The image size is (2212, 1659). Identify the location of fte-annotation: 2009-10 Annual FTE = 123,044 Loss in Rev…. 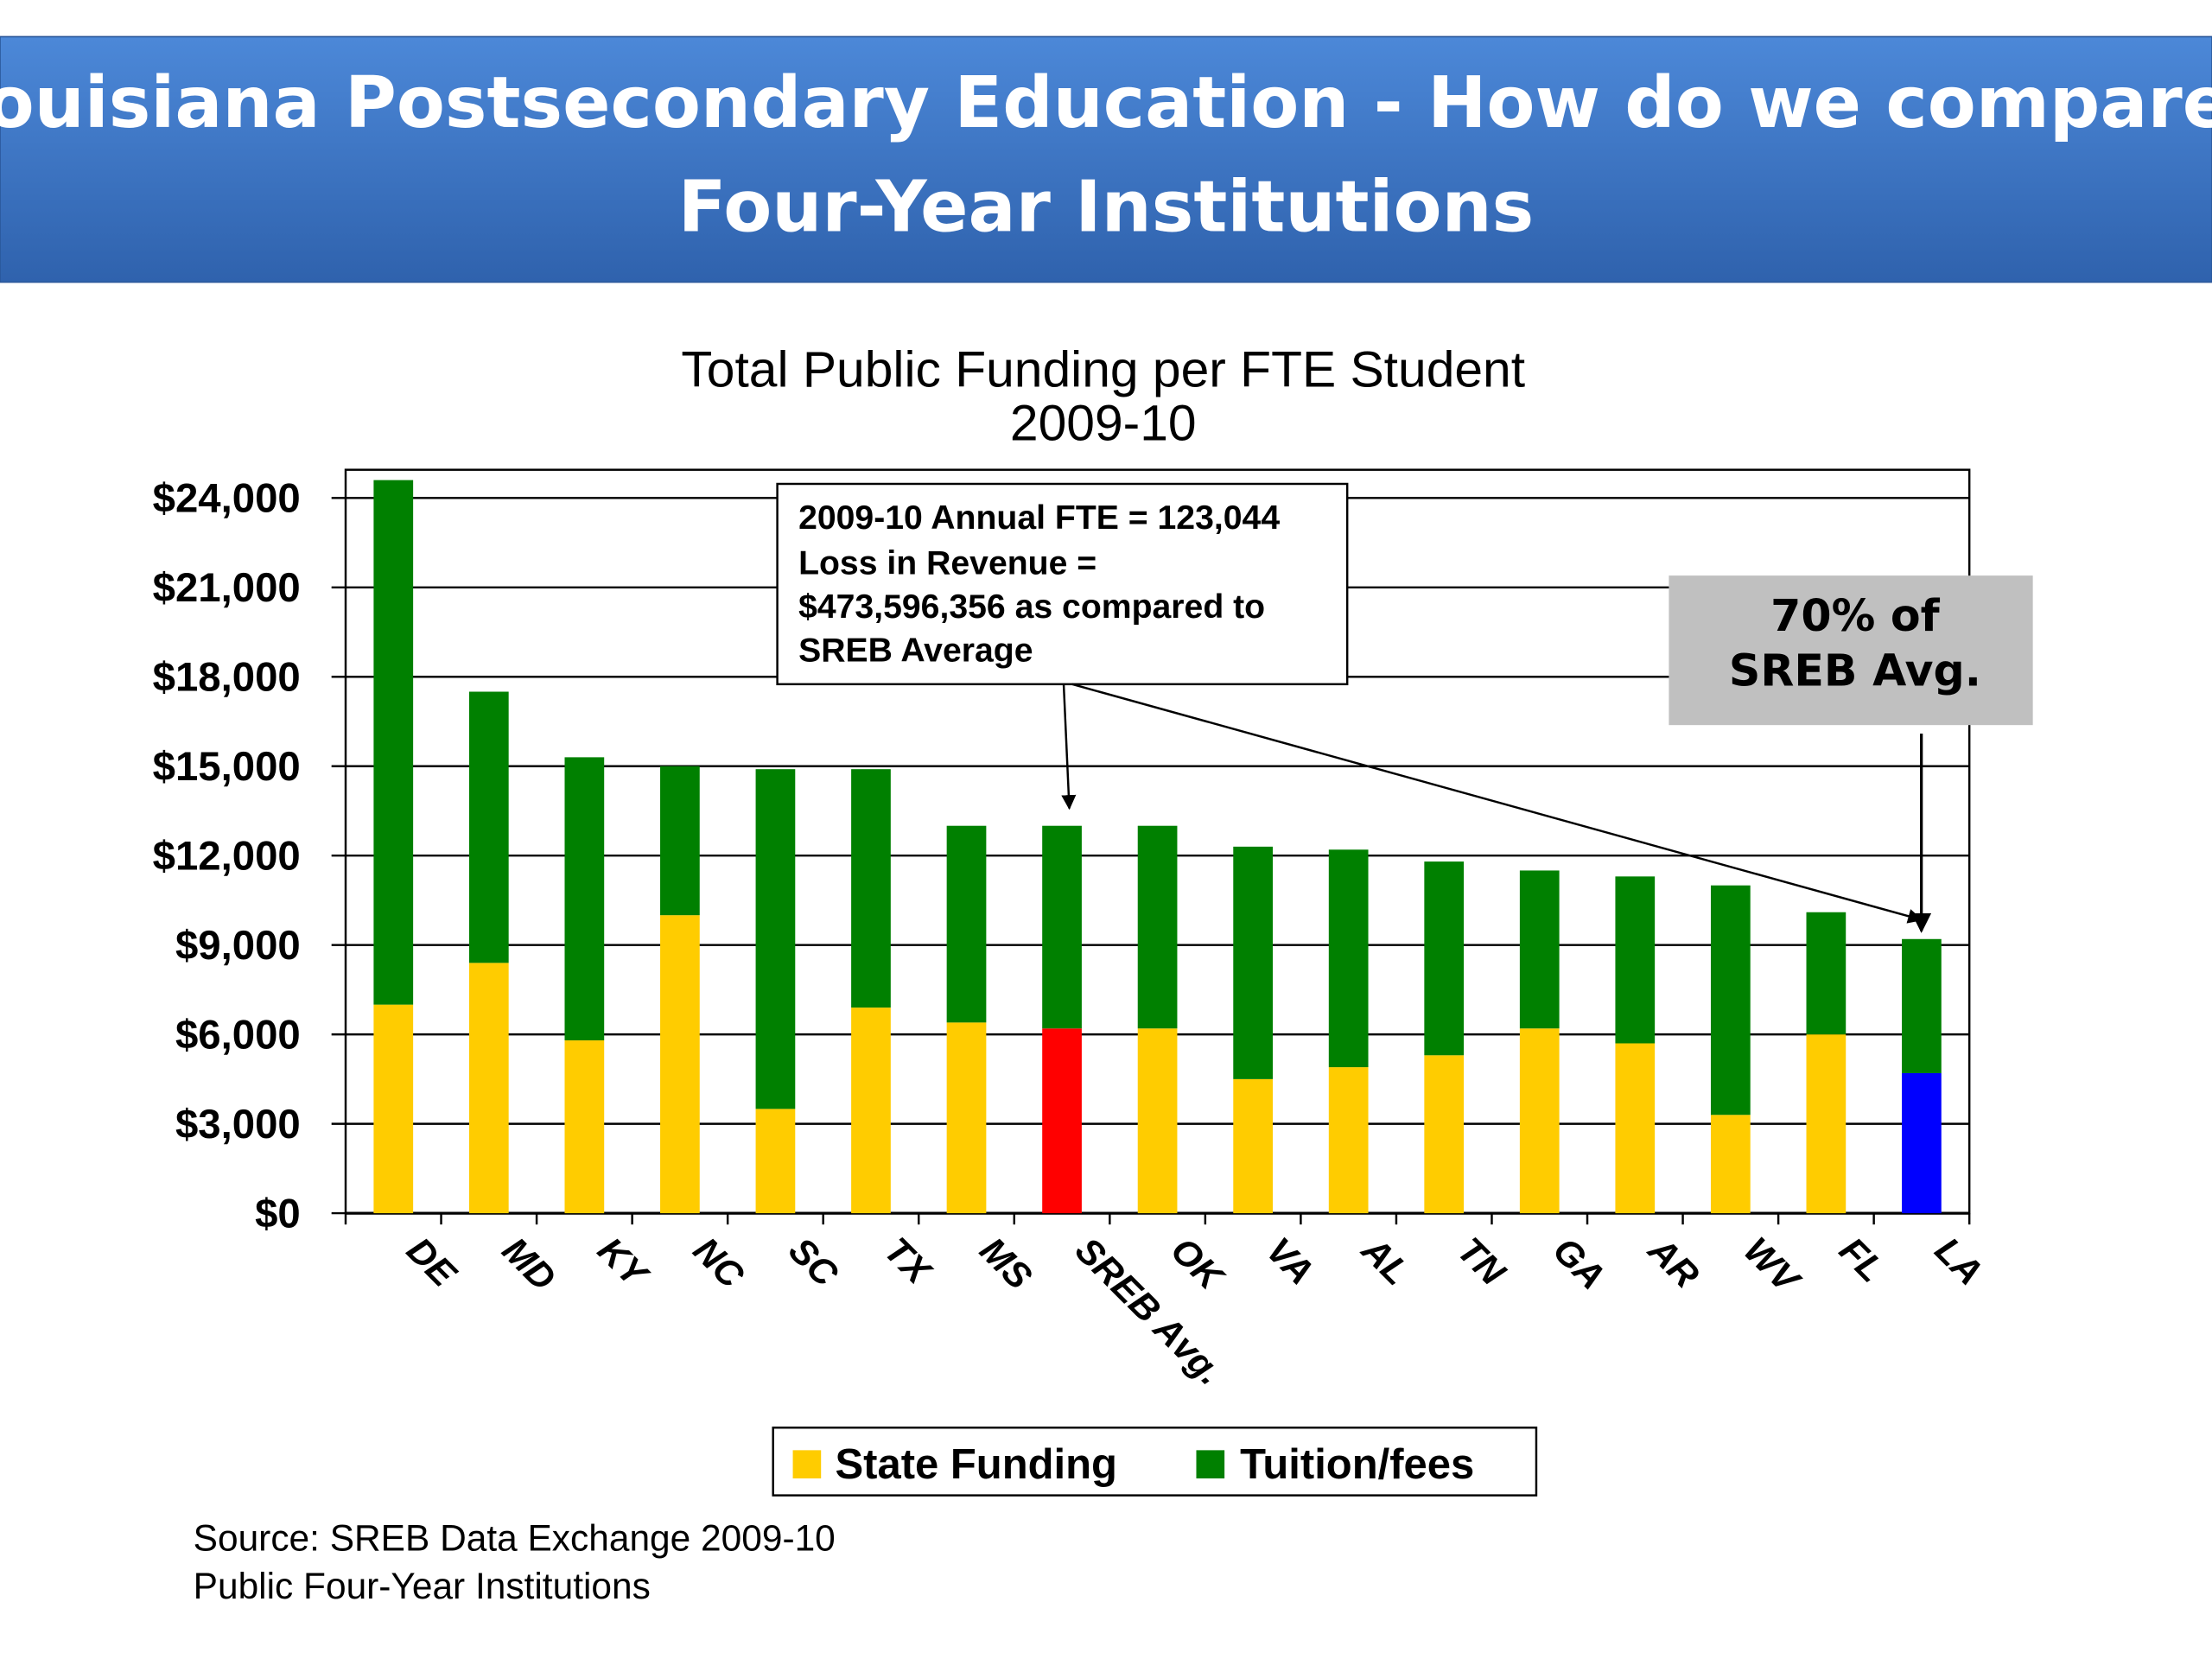
(1349, 703).